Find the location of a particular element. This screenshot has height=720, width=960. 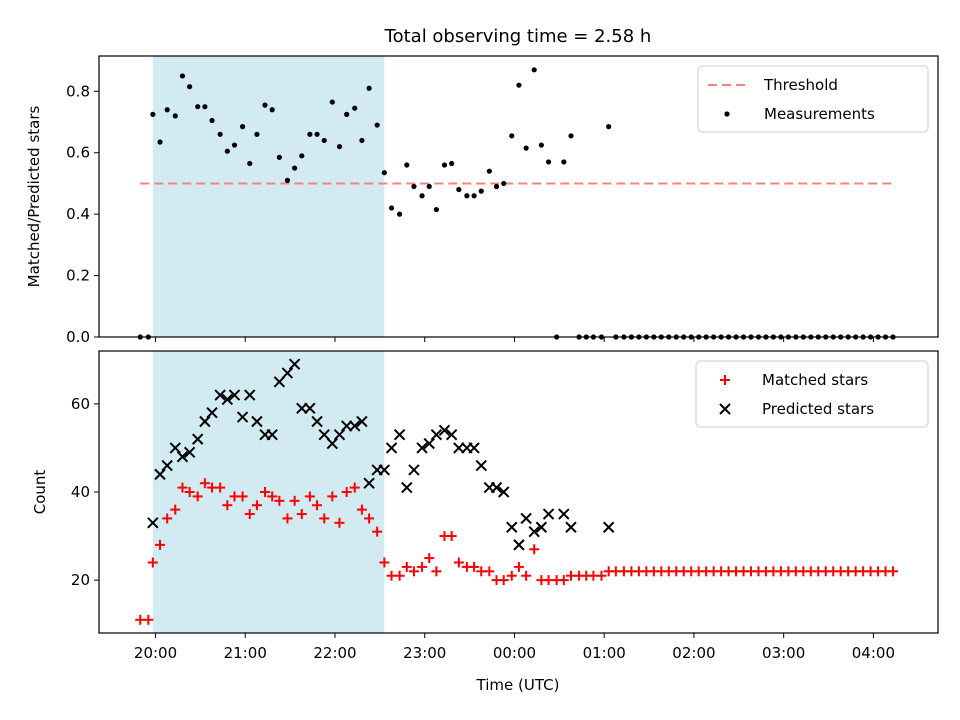

legend: Threshold Measurements is located at coordinates (813, 99).